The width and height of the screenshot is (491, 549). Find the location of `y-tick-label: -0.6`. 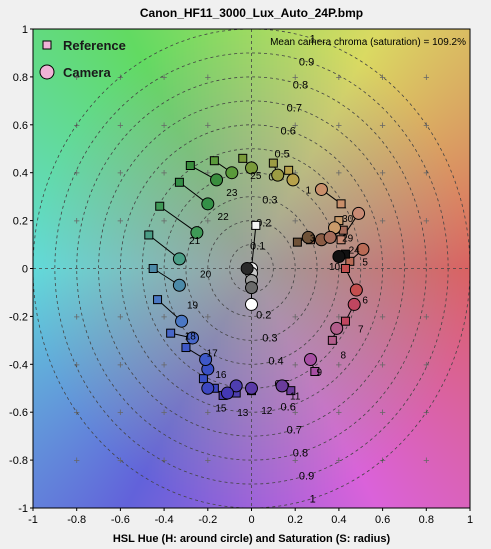

y-tick-label: -0.6 is located at coordinates (18, 413).